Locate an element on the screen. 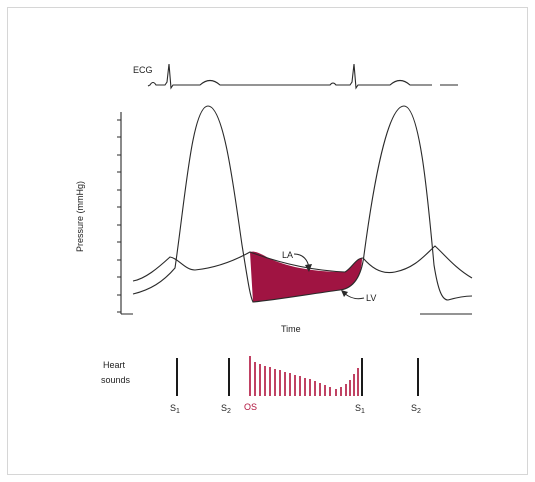 This screenshot has width=535, height=482. la-label: LA is located at coordinates (287, 255).